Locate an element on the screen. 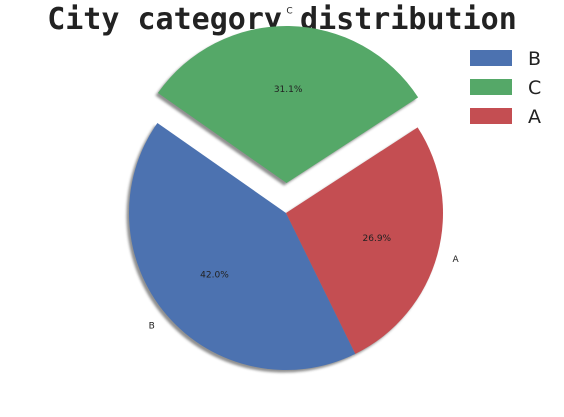 The image size is (564, 417). pct-label-b: 42.0% is located at coordinates (214, 275).